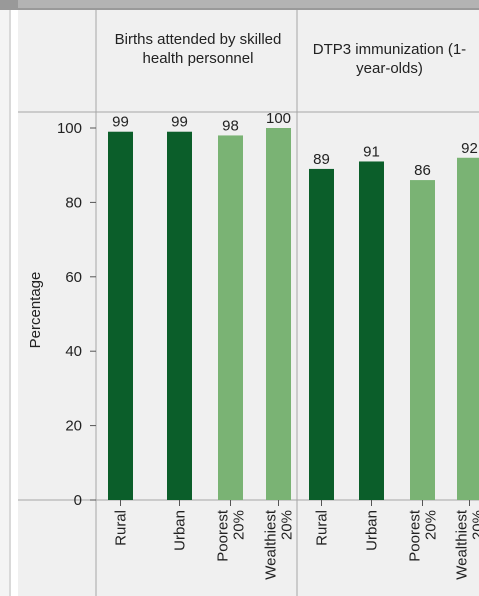 Image resolution: width=479 pixels, height=596 pixels. Describe the element at coordinates (248, 4) in the screenshot. I see `top-border-inner` at that location.